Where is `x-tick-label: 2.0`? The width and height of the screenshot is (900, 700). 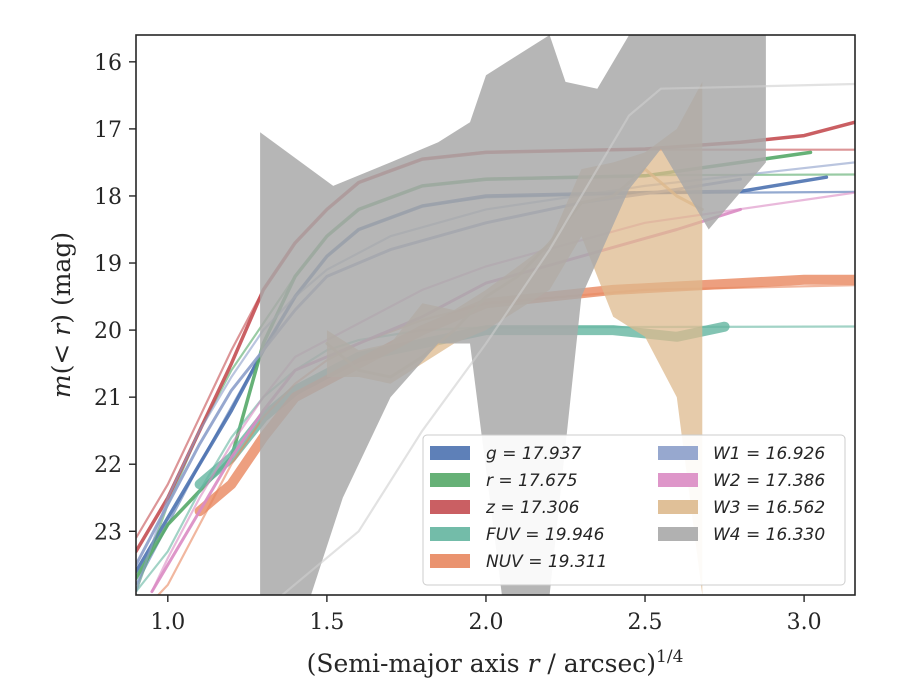 x-tick-label: 2.0 is located at coordinates (485, 622).